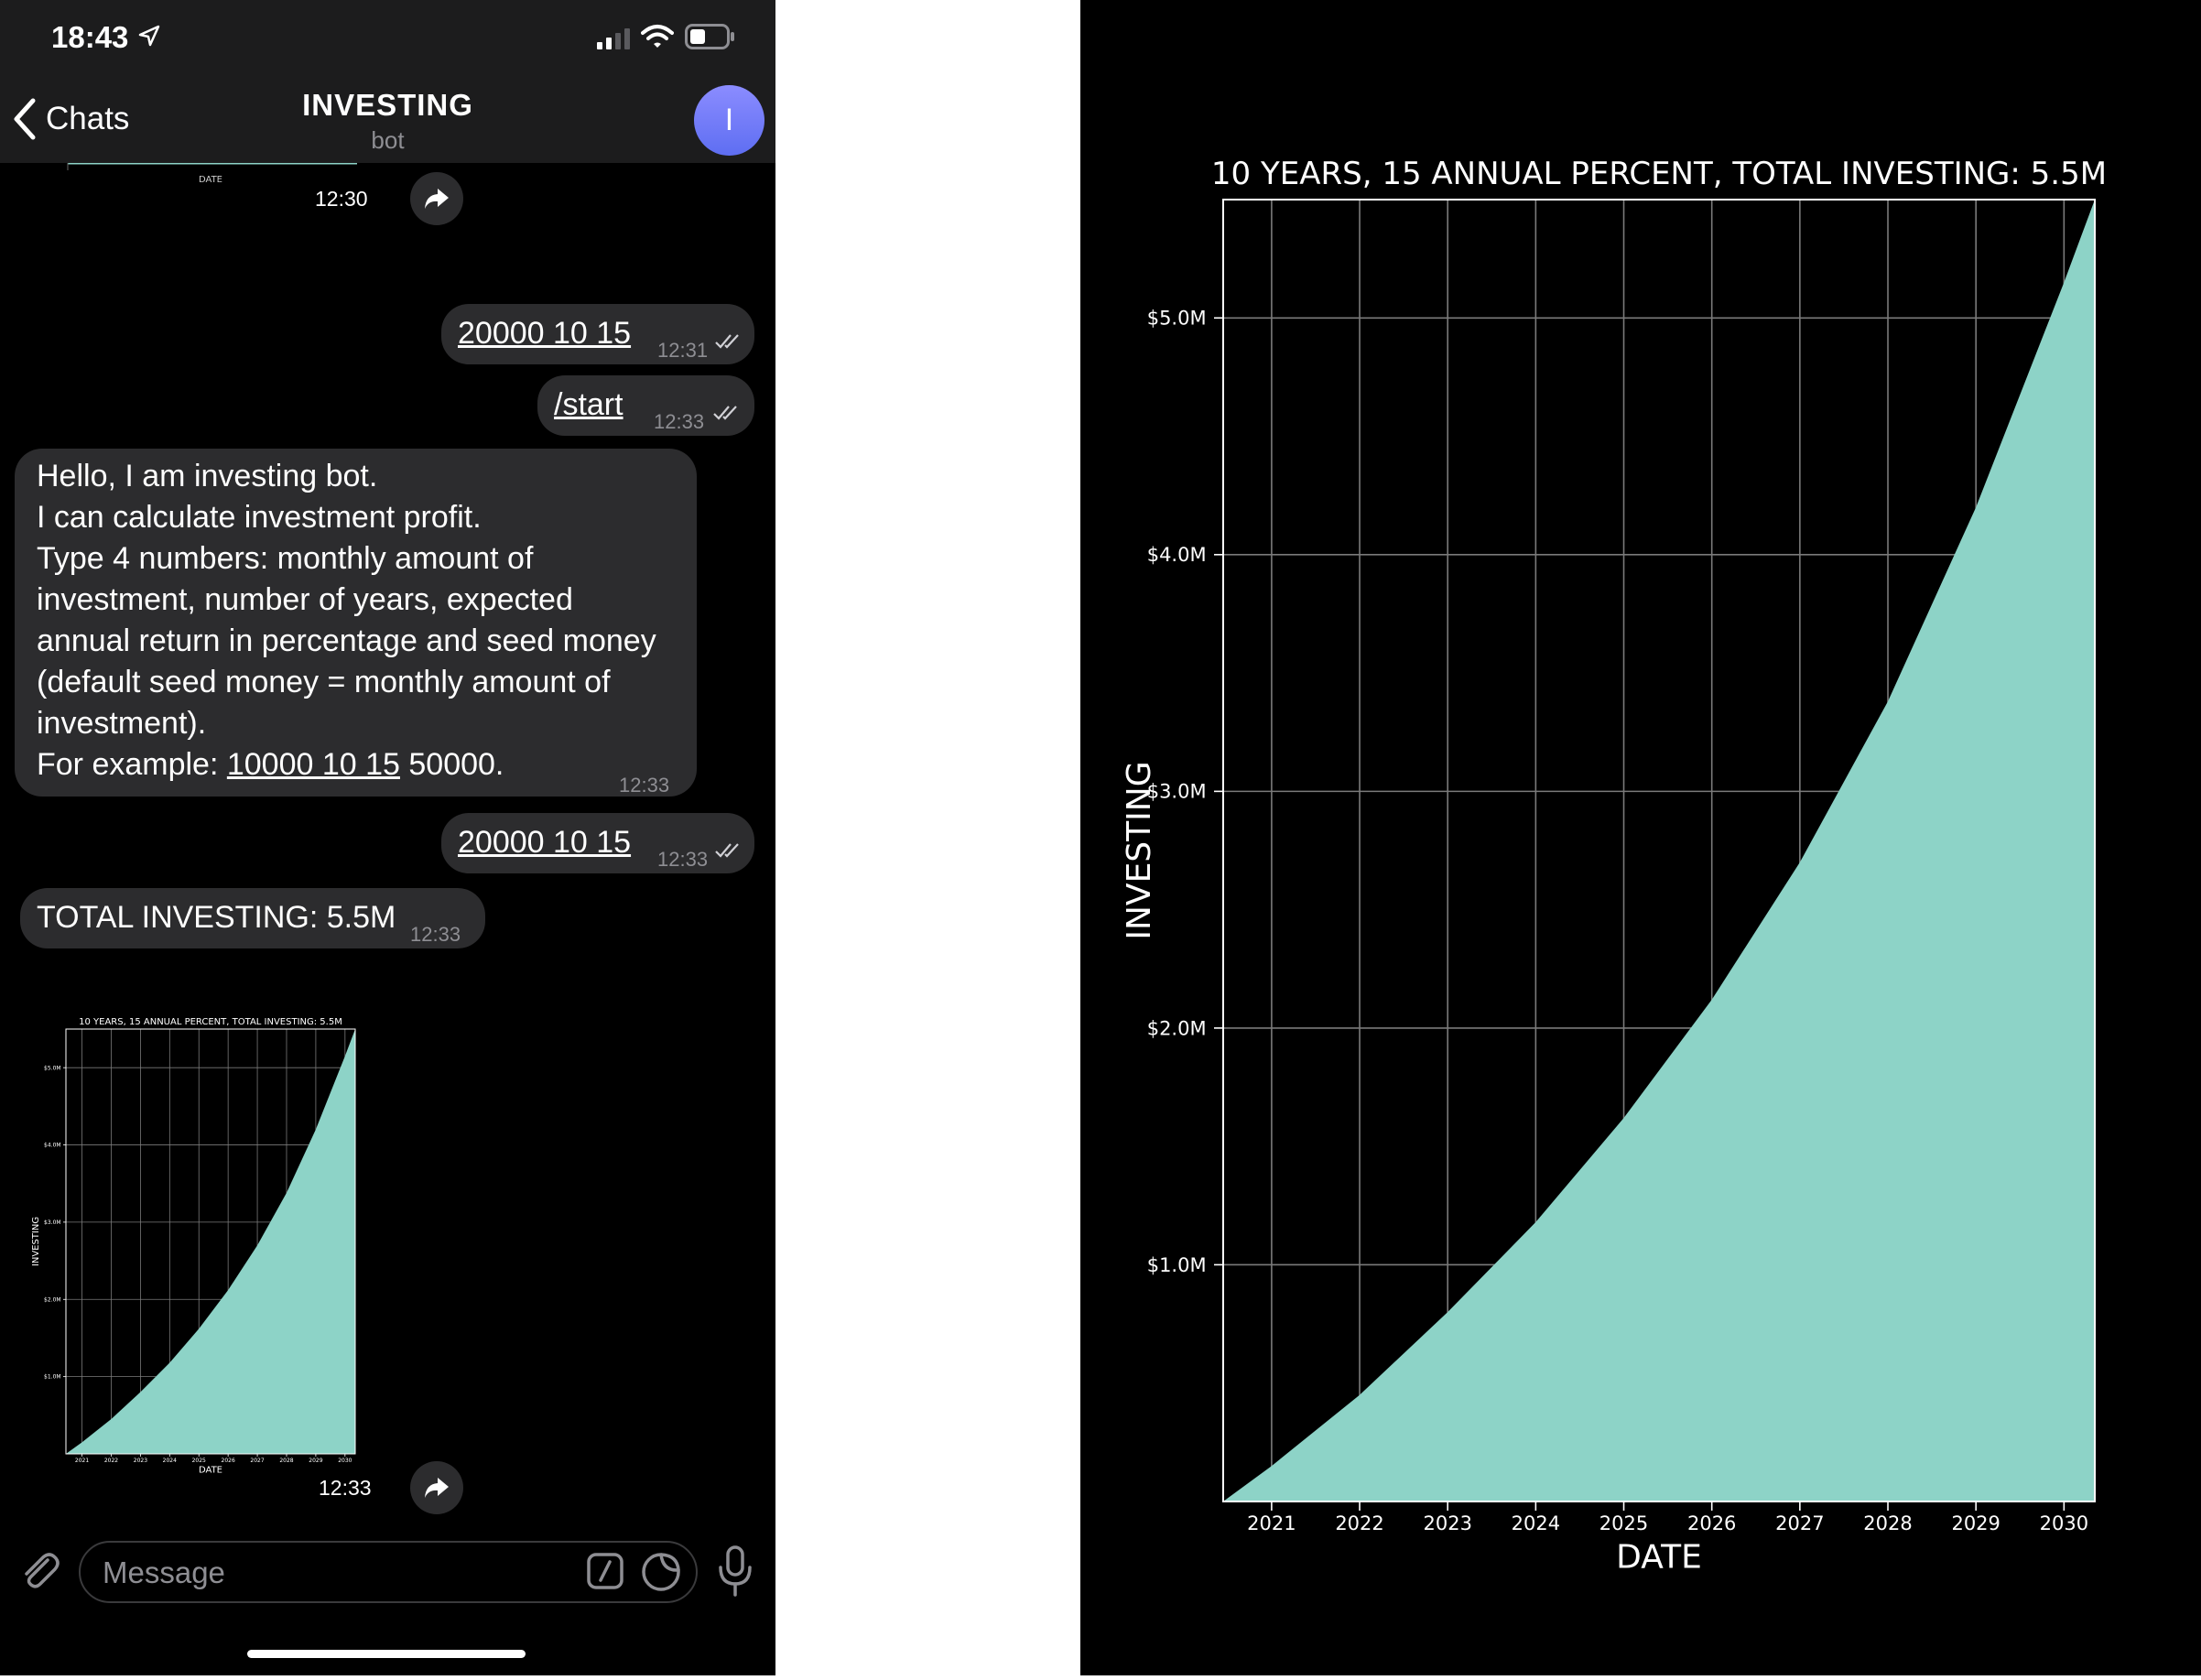  I want to click on outgoing-message: 20000 10 15 12:33, so click(597, 843).